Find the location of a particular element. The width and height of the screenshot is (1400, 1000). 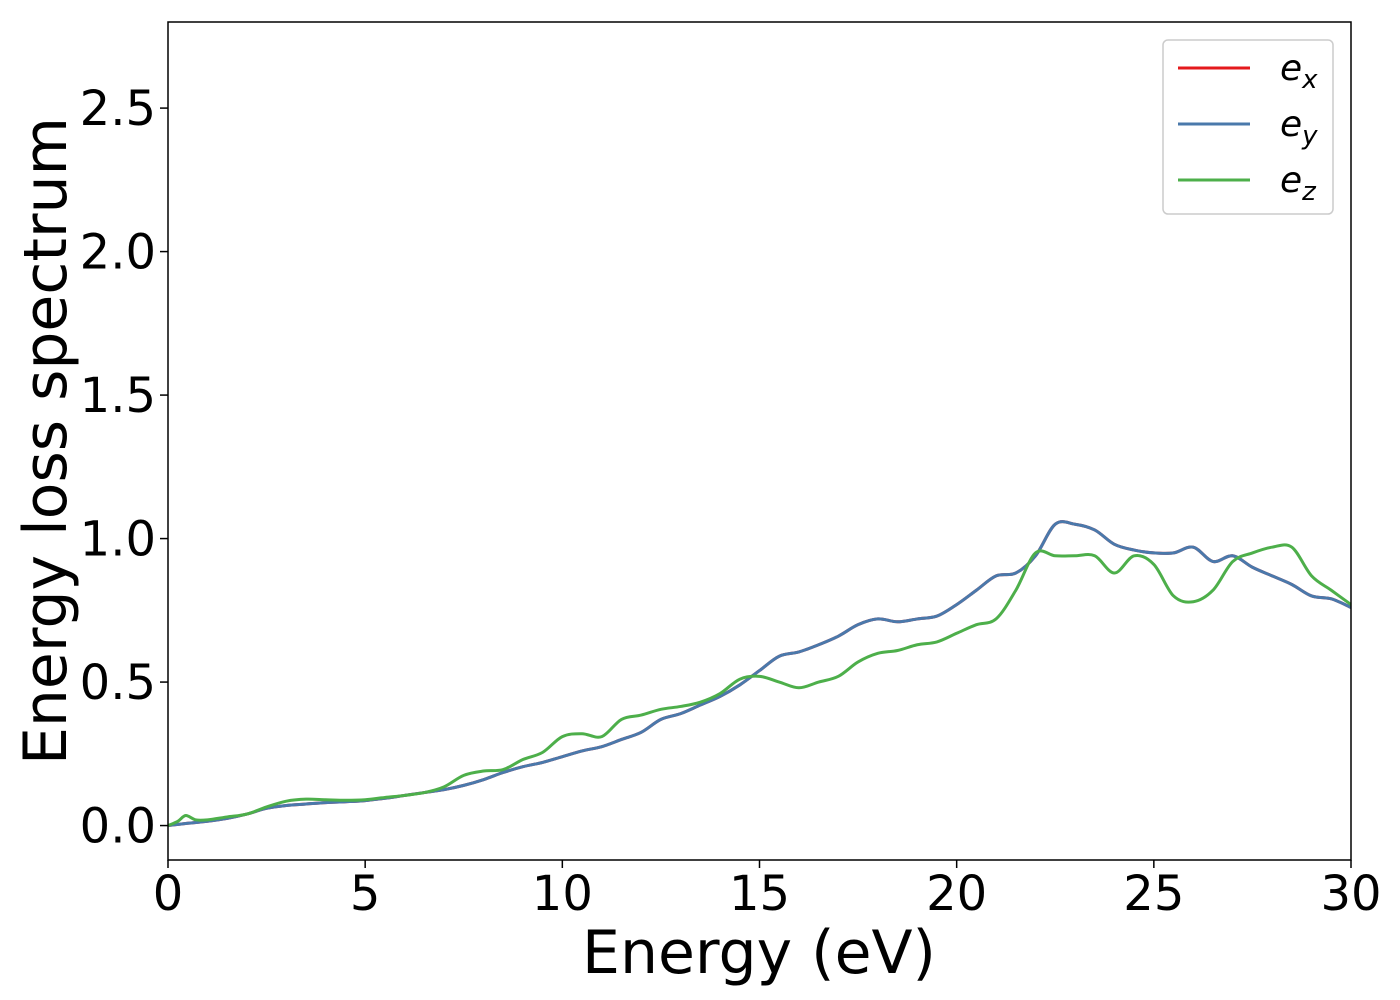

legend-label-subscript: y is located at coordinates (1309, 136).